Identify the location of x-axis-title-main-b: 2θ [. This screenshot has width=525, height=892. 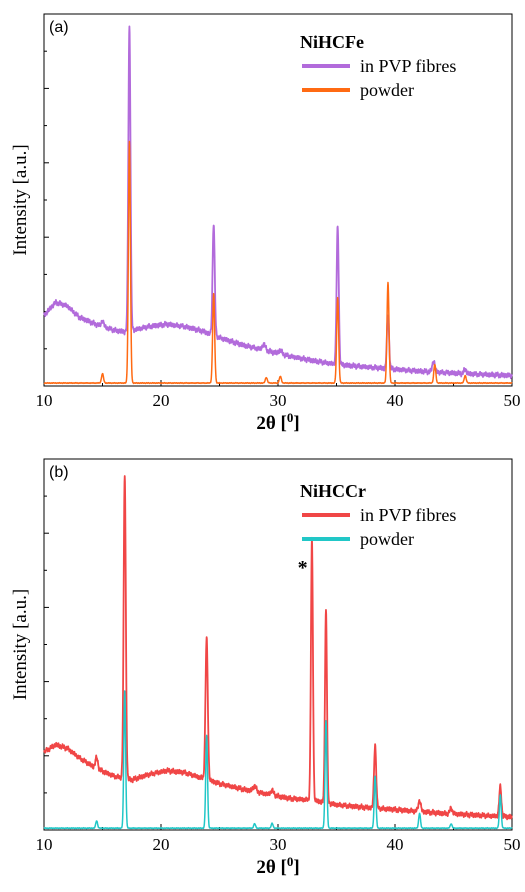
(271, 867).